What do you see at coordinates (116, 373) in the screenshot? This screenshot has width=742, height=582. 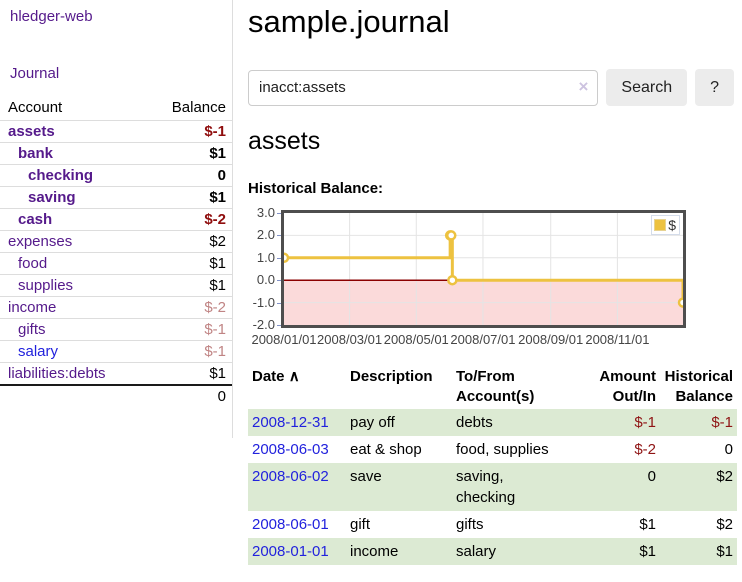 I see `account-row: liabilities:debts $1` at bounding box center [116, 373].